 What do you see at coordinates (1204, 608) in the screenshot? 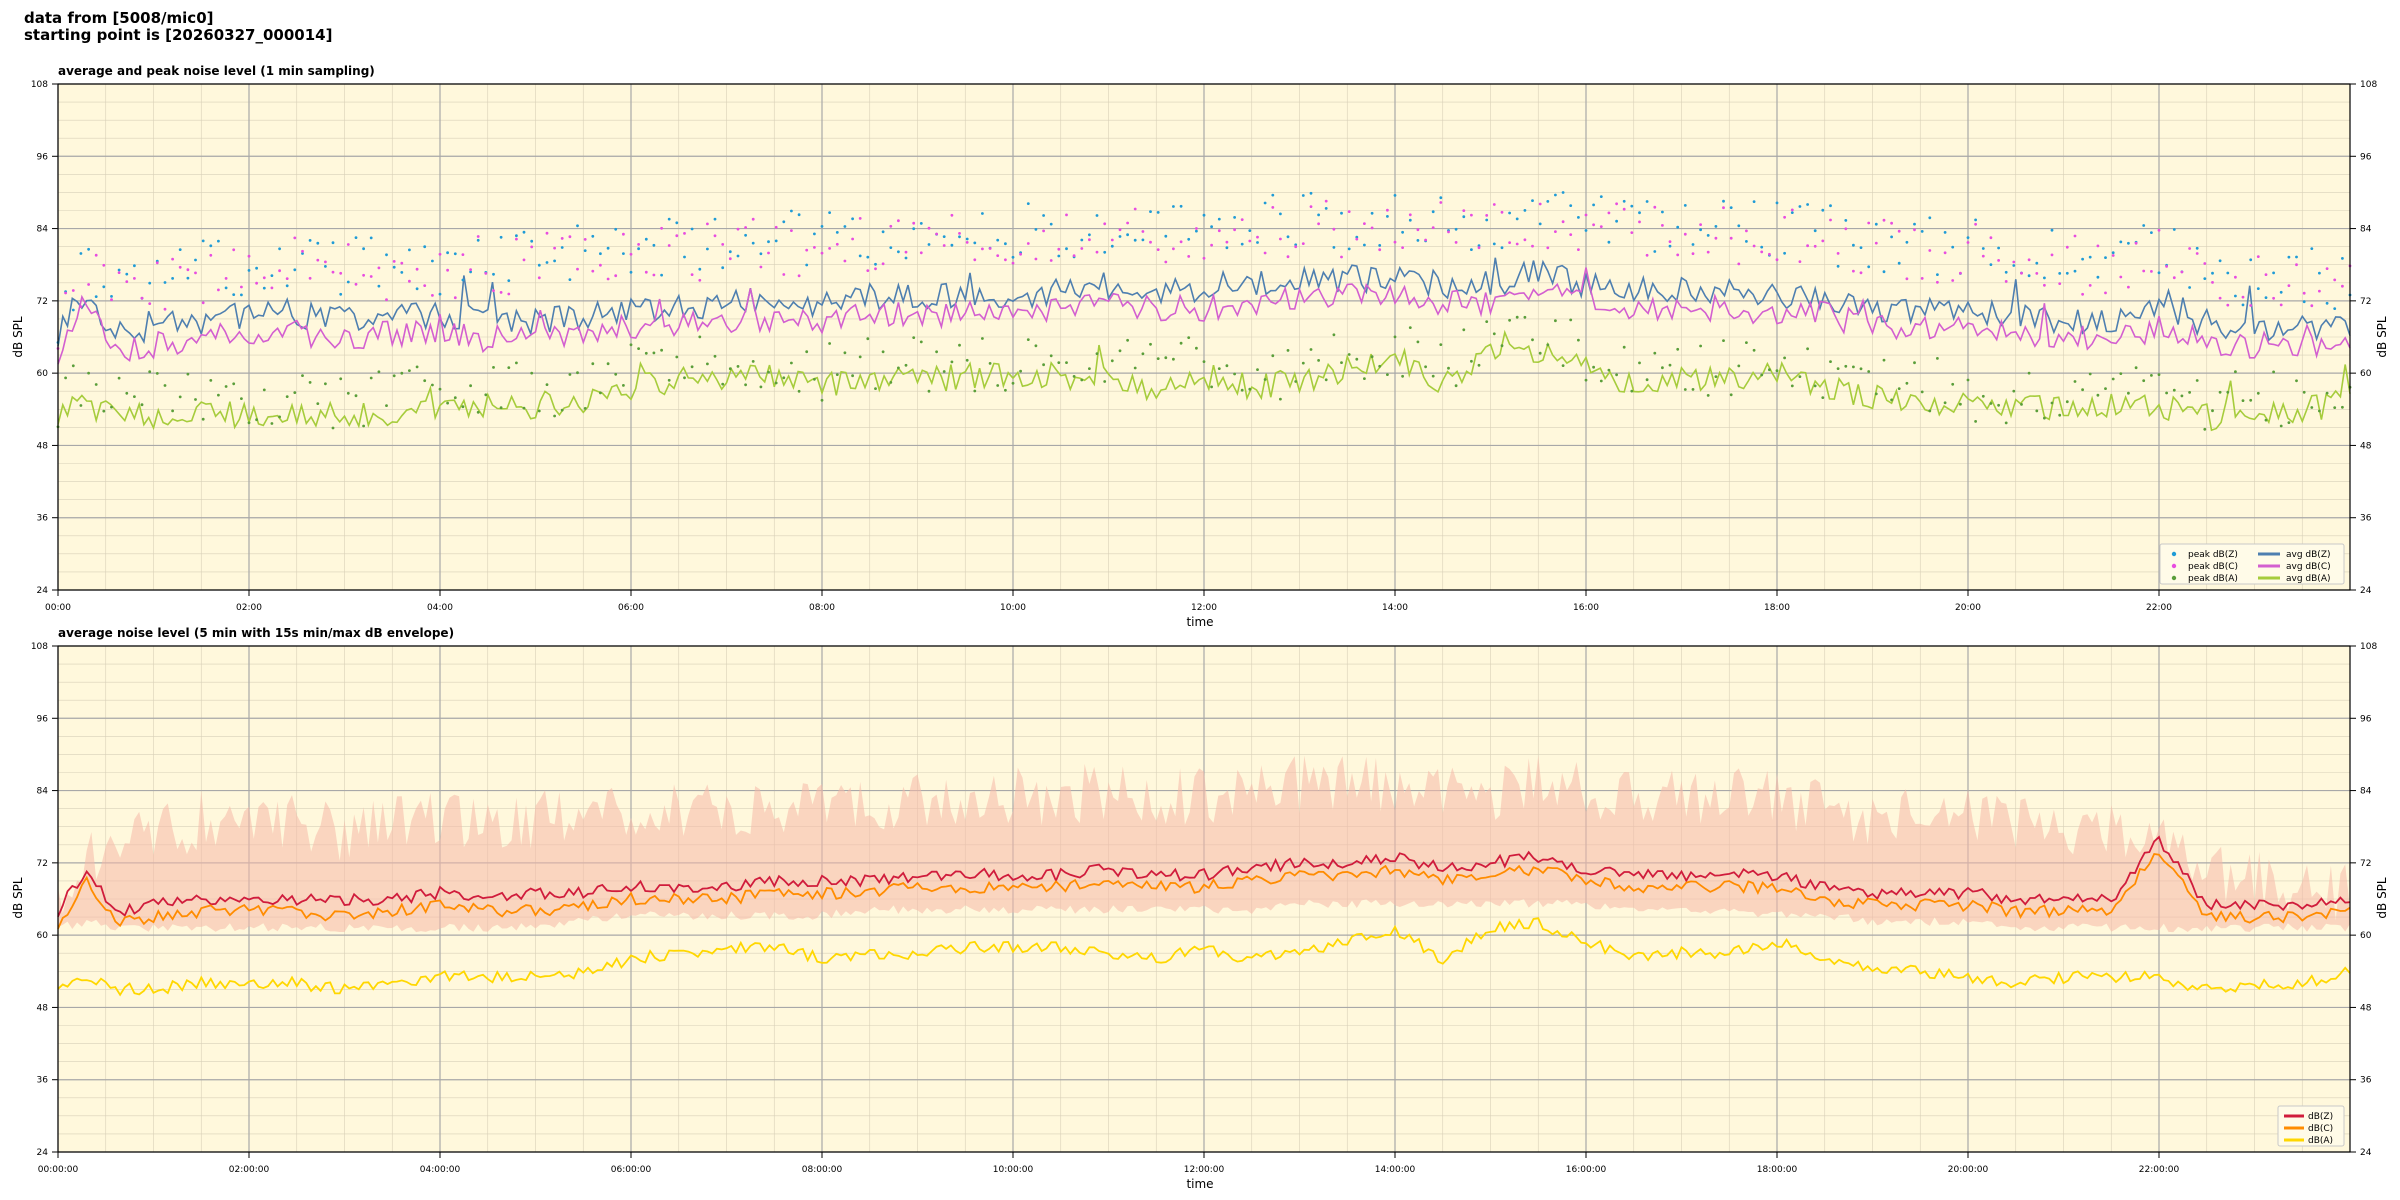
I see `x-tick-label: 12:00` at bounding box center [1204, 608].